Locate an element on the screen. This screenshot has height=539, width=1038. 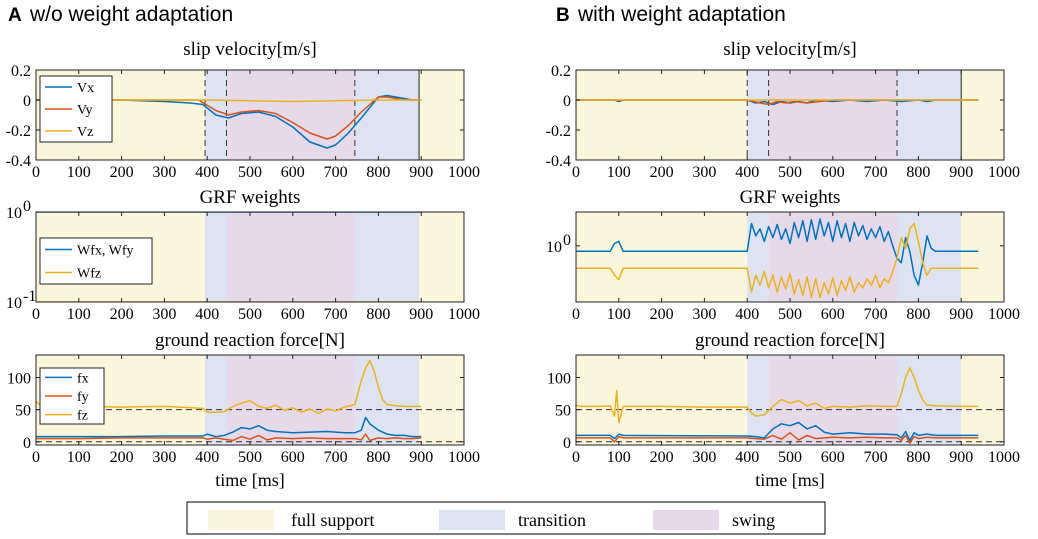
legend-swatch-transition is located at coordinates (472, 520).